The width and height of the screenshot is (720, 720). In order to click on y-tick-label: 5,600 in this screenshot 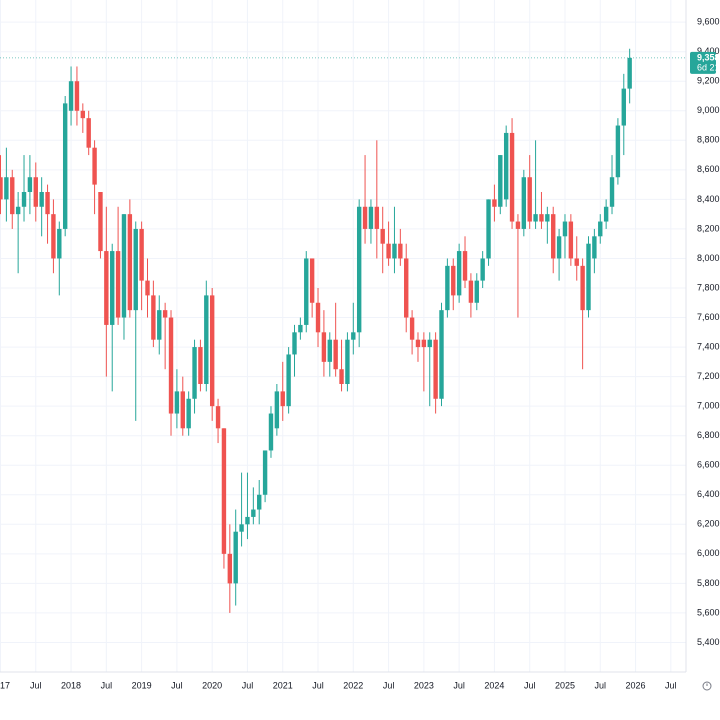, I will do `click(708, 612)`.